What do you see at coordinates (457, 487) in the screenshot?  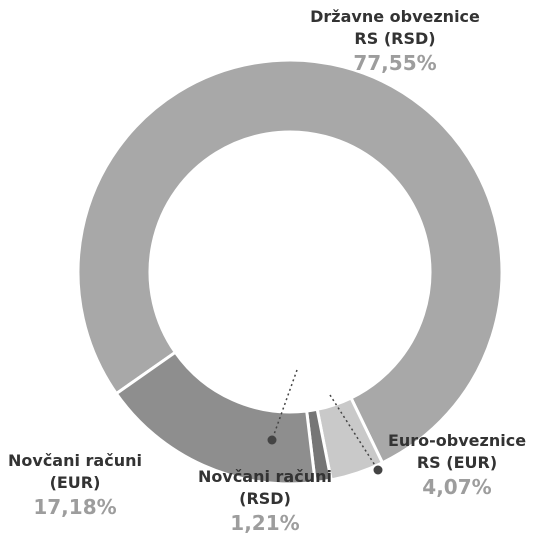 I see `value-label: 4,07%` at bounding box center [457, 487].